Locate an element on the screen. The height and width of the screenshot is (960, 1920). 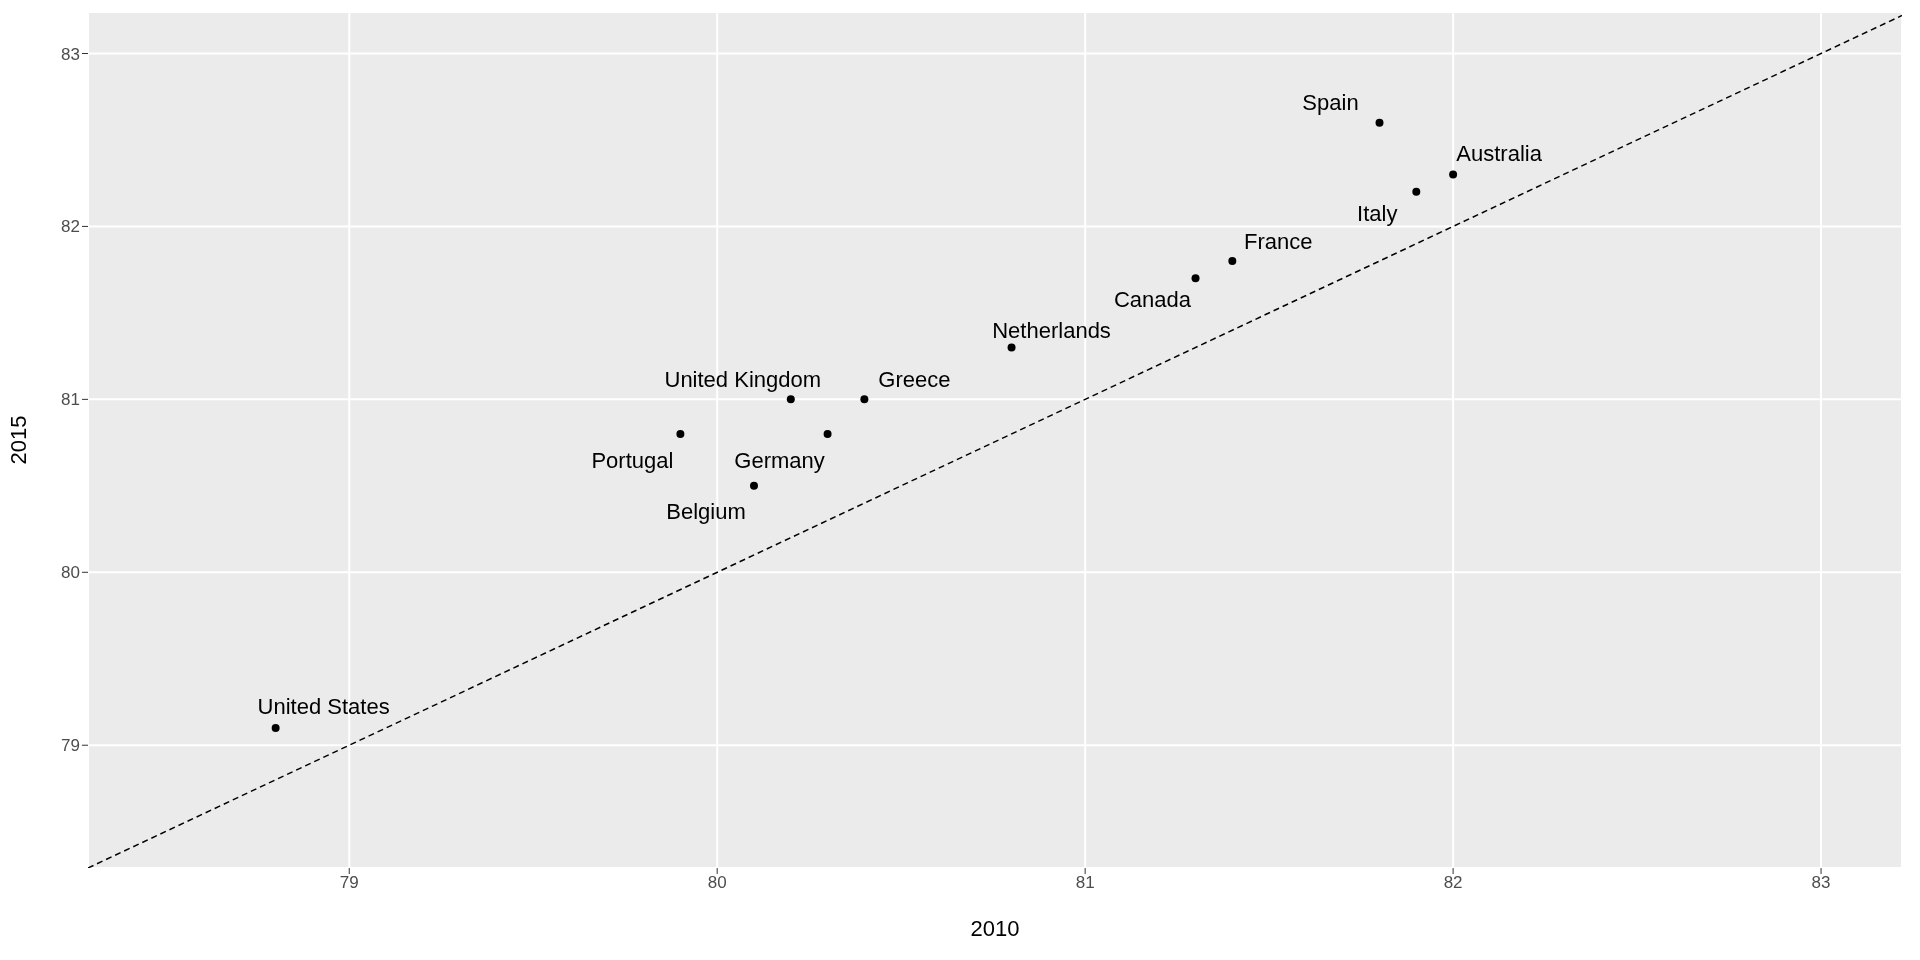
y-tick-label: 83 is located at coordinates (70, 54).